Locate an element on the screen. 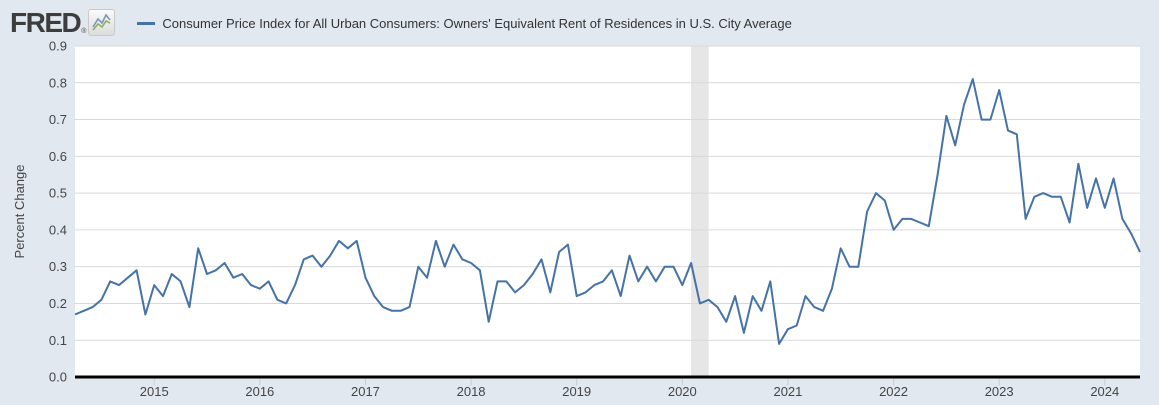 The height and width of the screenshot is (405, 1159). x-tick-label: 2019 is located at coordinates (576, 391).